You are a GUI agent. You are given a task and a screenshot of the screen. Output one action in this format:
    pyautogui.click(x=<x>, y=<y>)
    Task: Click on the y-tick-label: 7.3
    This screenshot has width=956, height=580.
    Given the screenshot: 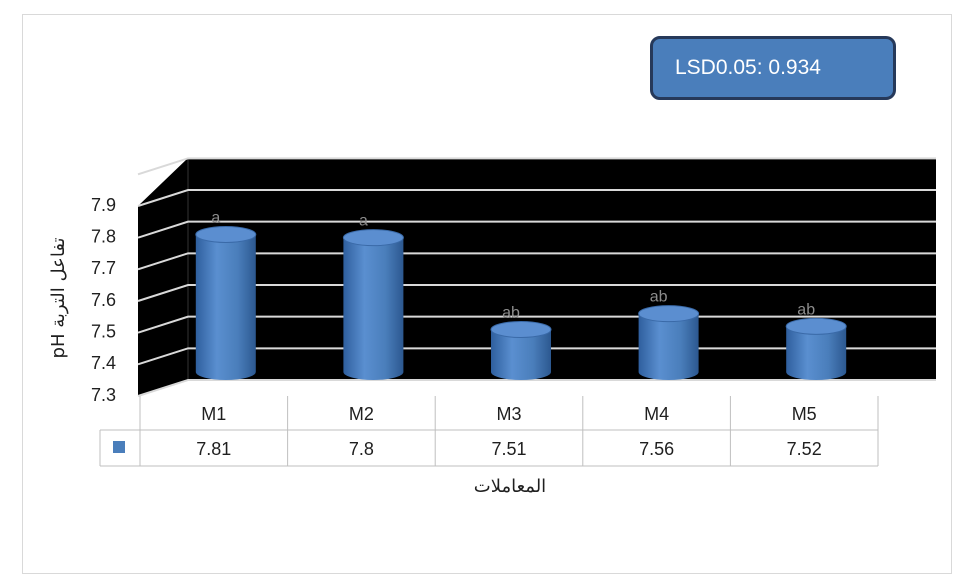 What is the action you would take?
    pyautogui.click(x=103, y=395)
    